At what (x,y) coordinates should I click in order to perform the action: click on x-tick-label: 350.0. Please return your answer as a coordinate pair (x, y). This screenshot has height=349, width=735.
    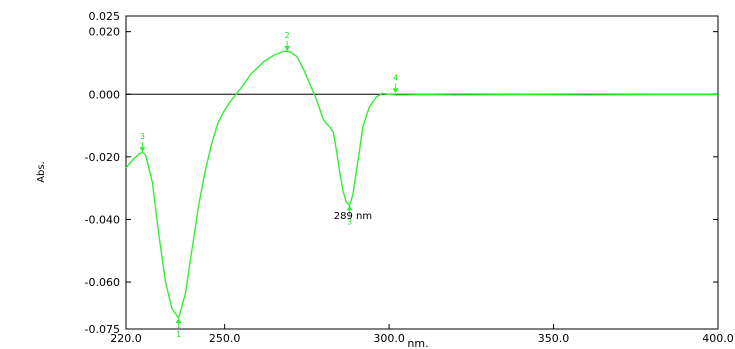
    Looking at the image, I should click on (554, 338).